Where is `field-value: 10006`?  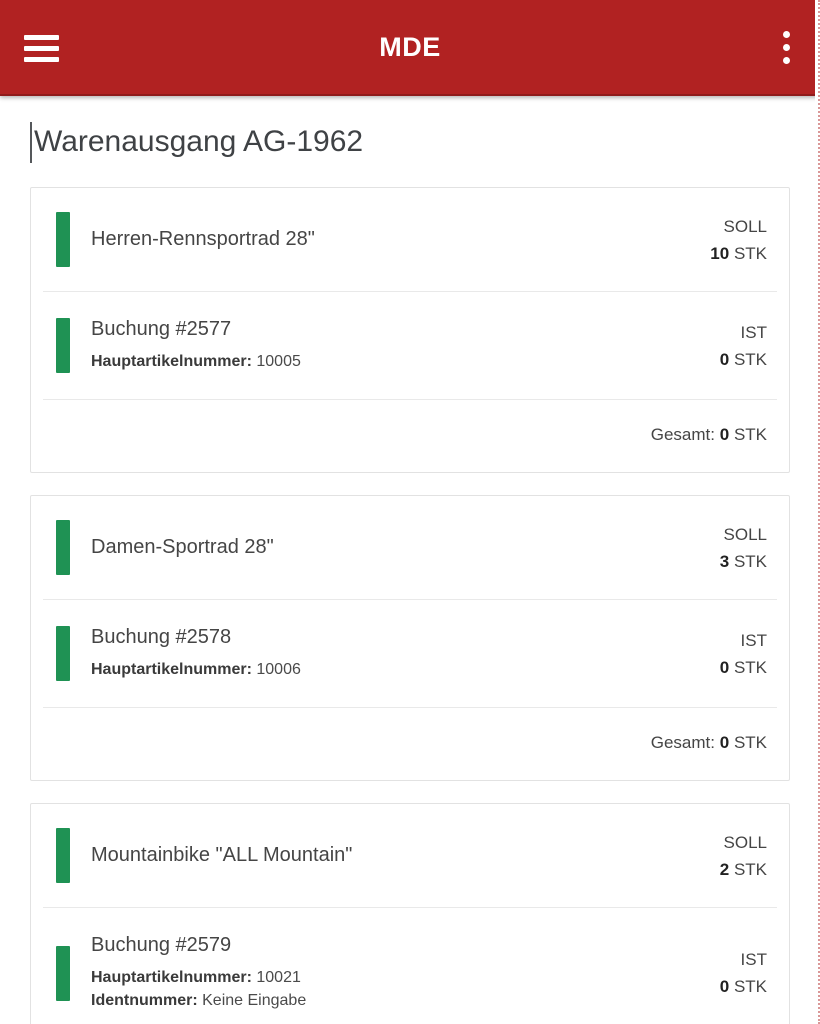
field-value: 10006 is located at coordinates (278, 669).